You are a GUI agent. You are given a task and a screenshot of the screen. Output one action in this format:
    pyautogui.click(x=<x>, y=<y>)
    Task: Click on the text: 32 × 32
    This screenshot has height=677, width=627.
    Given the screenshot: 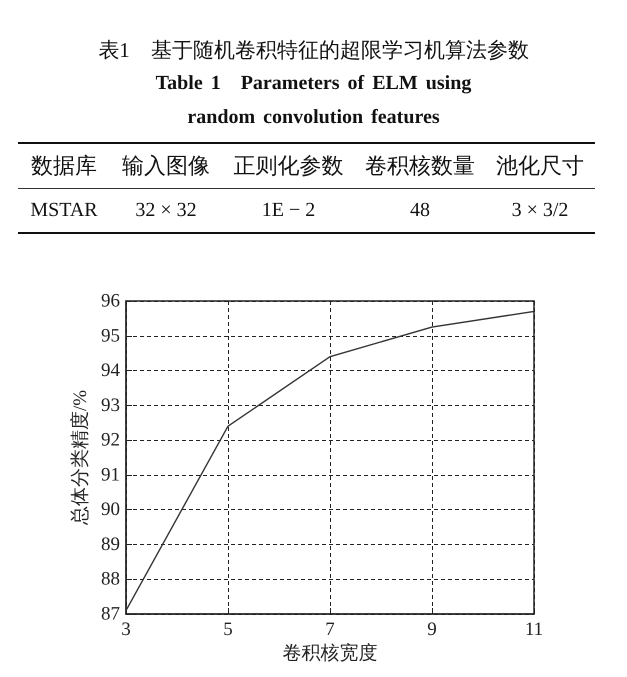 What is the action you would take?
    pyautogui.click(x=166, y=210)
    